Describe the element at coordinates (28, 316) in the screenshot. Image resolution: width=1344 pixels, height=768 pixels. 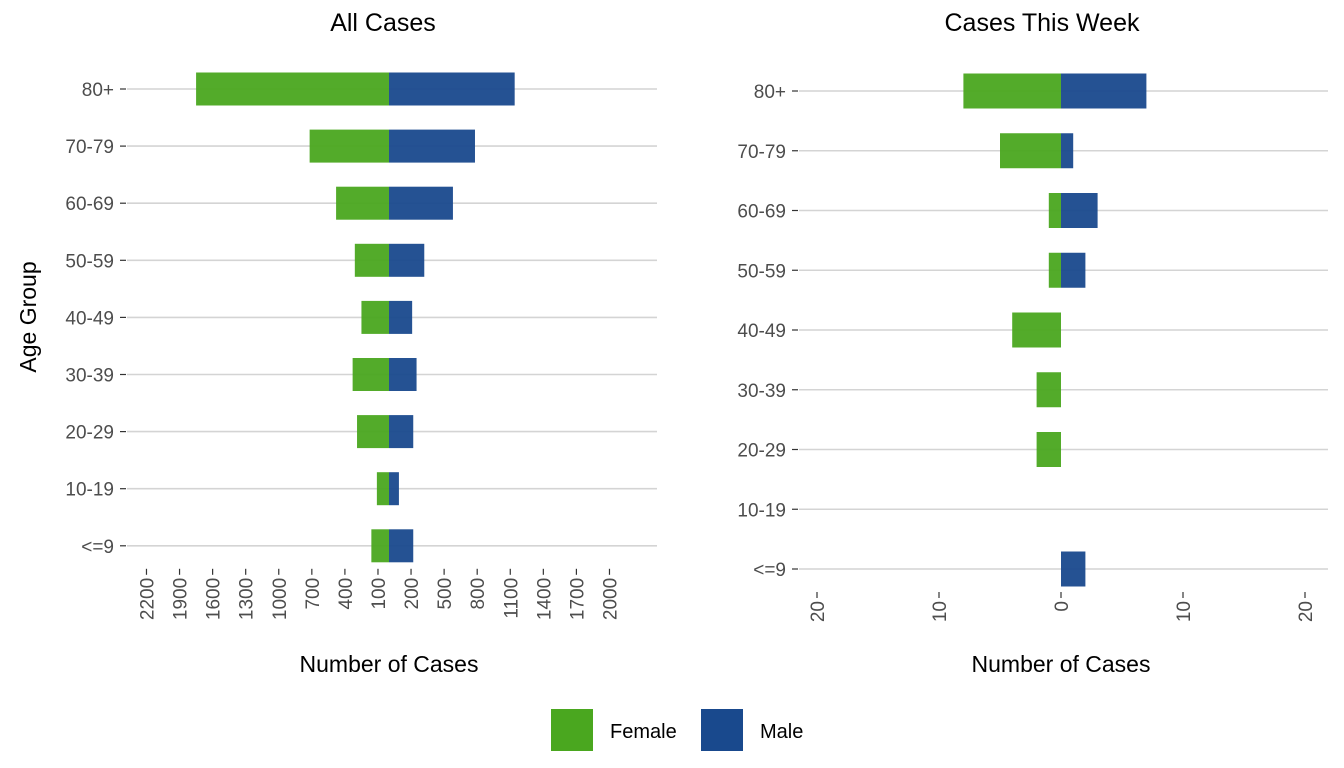
I see `y-axis-title: Age Group` at that location.